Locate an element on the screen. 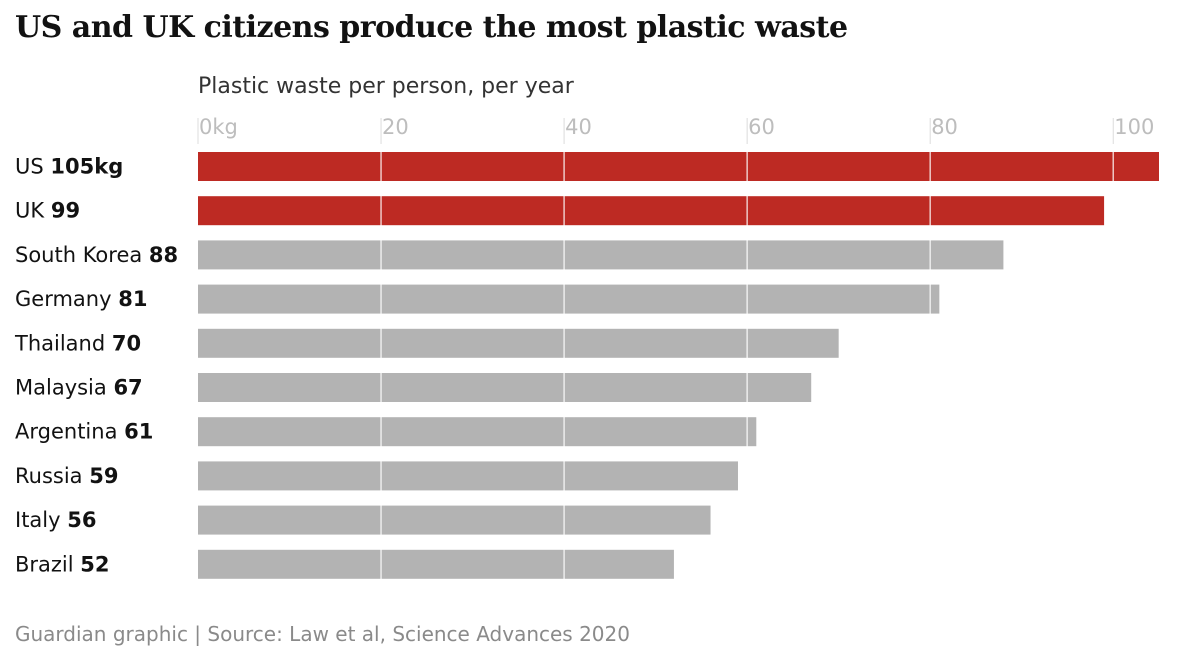 The width and height of the screenshot is (1200, 659). value-label: 56 is located at coordinates (81, 520).